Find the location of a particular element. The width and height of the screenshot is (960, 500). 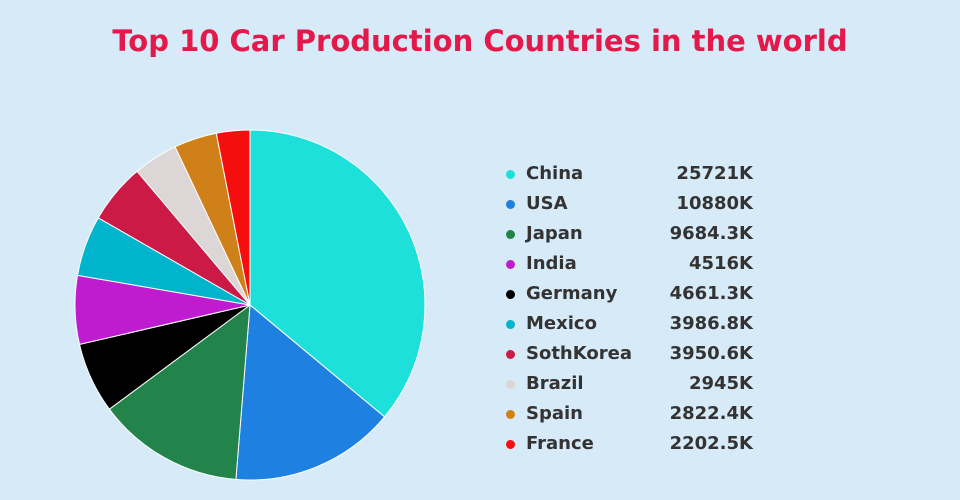

legend-item: Japan 9684.3K is located at coordinates (628, 236).